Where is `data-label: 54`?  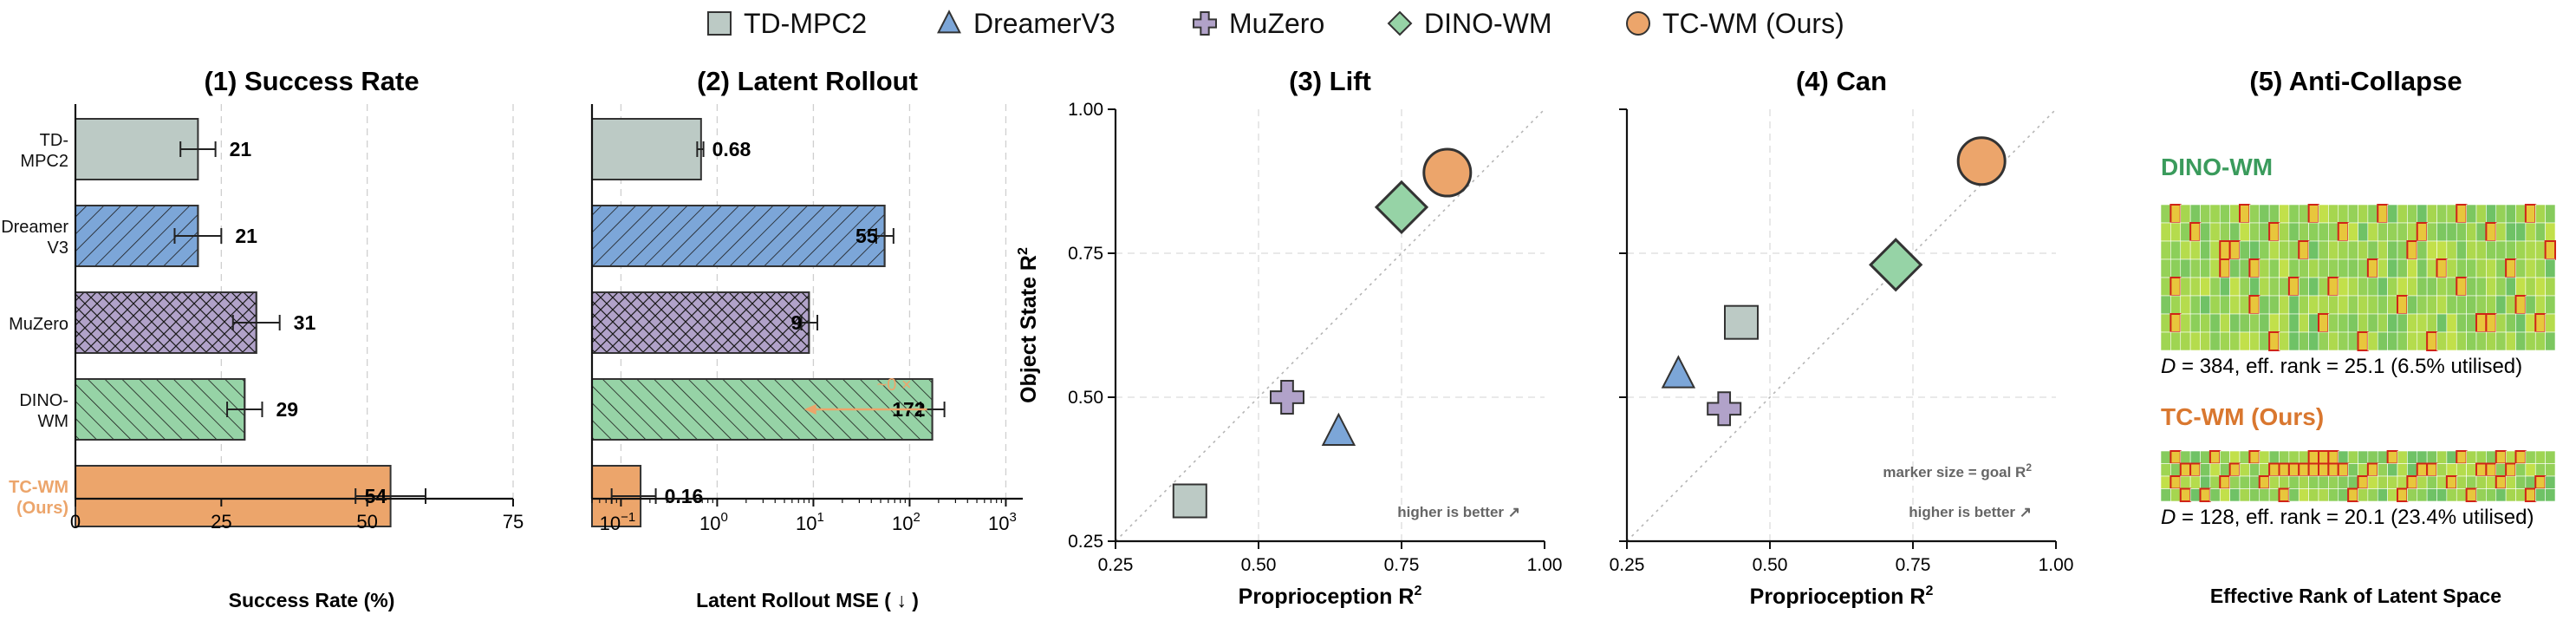 data-label: 54 is located at coordinates (376, 496).